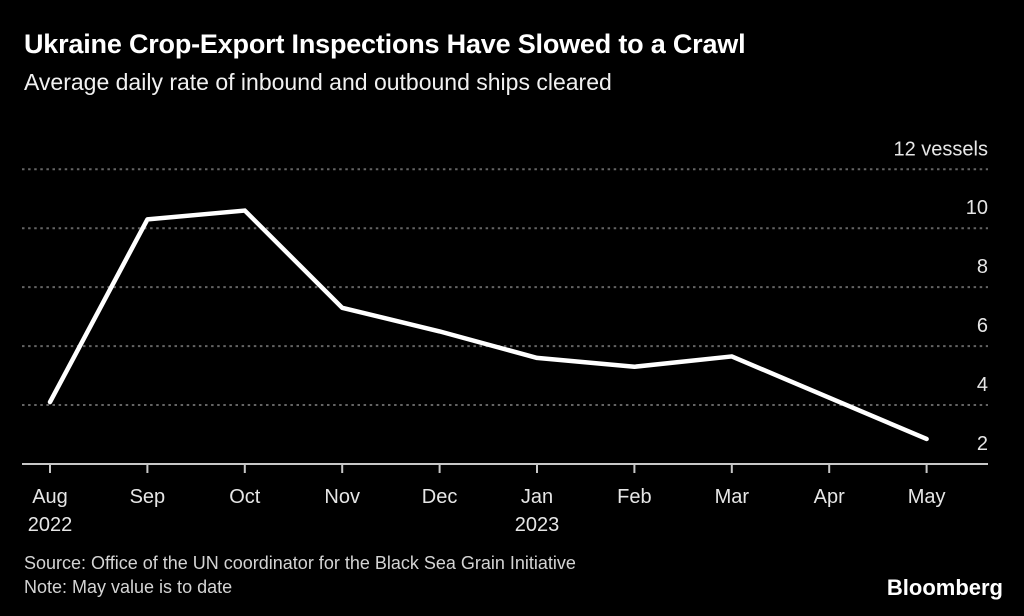 The width and height of the screenshot is (1024, 616). What do you see at coordinates (342, 497) in the screenshot?
I see `x-axis-label-nov: Nov` at bounding box center [342, 497].